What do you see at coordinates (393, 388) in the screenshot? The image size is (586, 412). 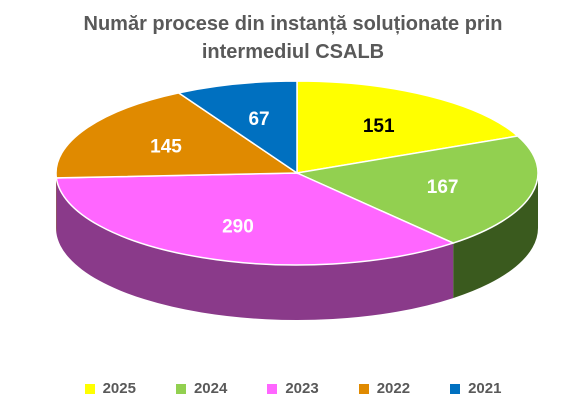 I see `legend-label: 2022` at bounding box center [393, 388].